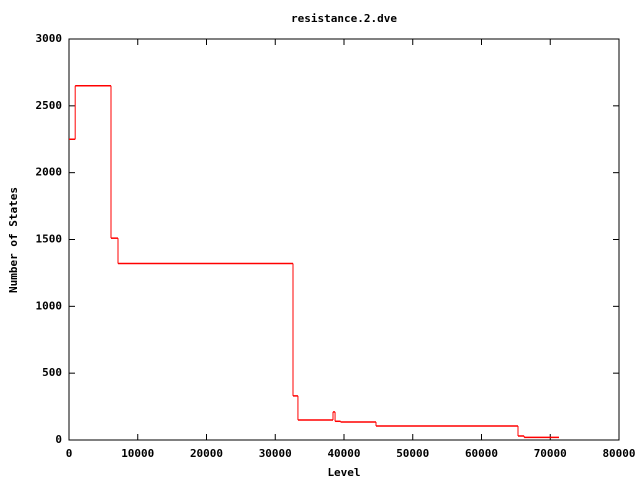 The image size is (640, 480). Describe the element at coordinates (550, 453) in the screenshot. I see `x-tick-label: 70000` at that location.